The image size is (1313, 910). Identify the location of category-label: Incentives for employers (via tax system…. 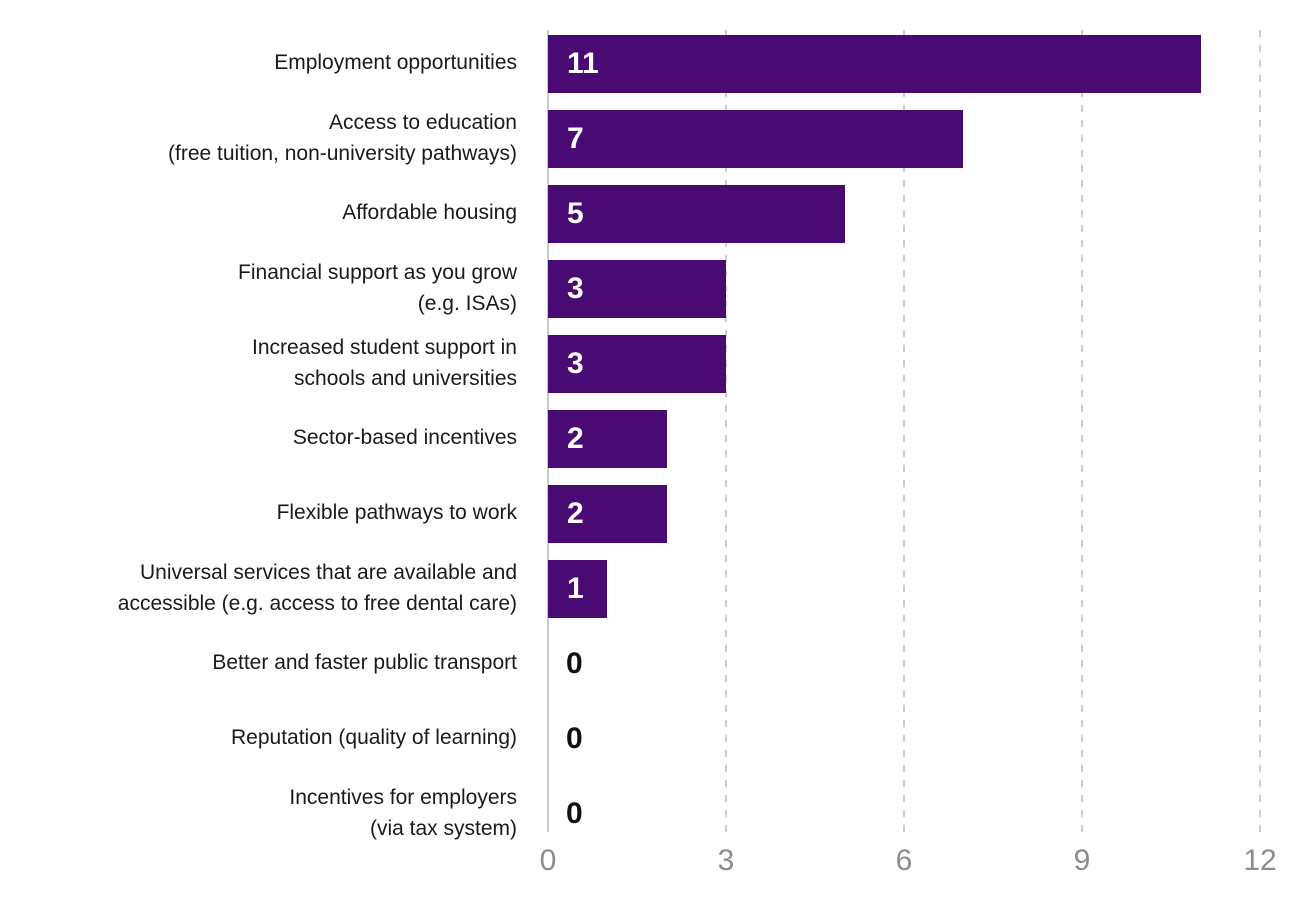
(403, 813).